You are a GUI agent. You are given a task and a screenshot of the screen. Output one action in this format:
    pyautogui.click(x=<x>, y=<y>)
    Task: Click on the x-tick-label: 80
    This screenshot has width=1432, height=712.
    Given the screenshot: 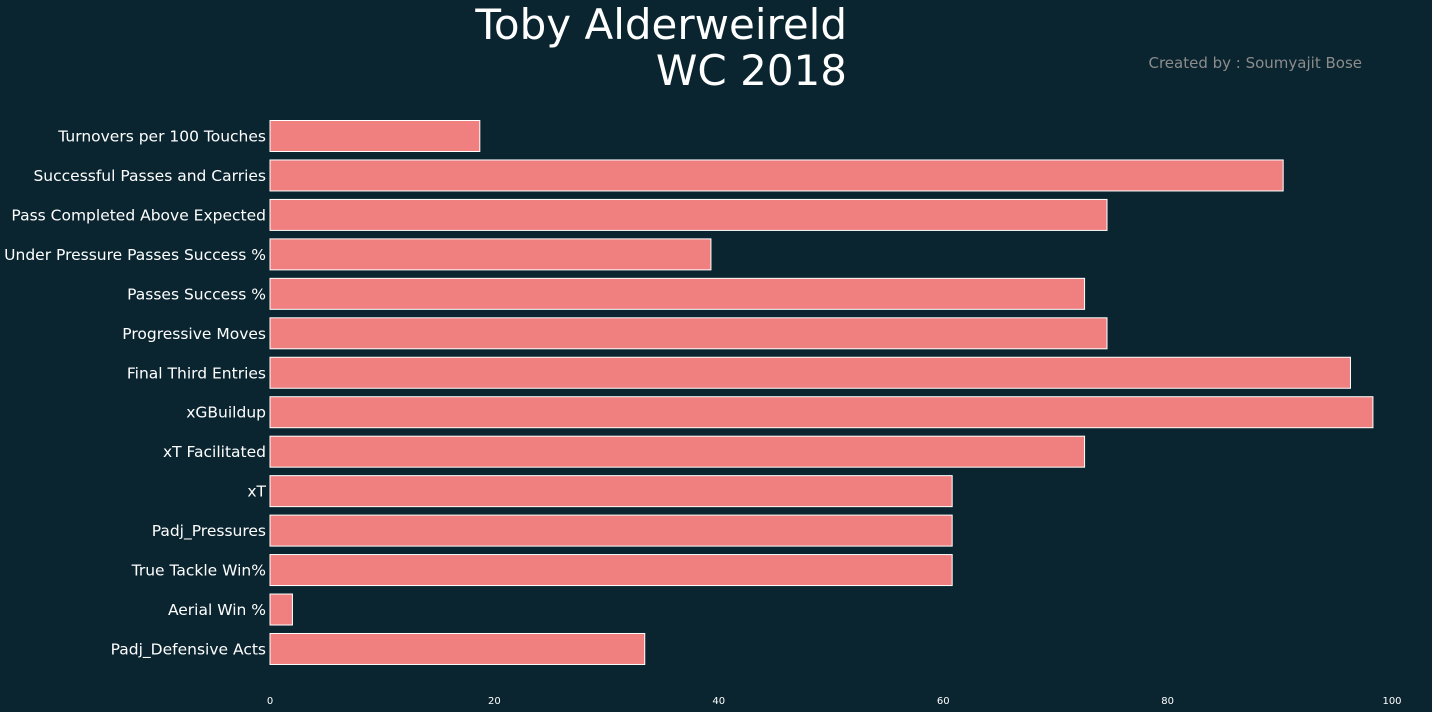 What is the action you would take?
    pyautogui.click(x=1167, y=701)
    